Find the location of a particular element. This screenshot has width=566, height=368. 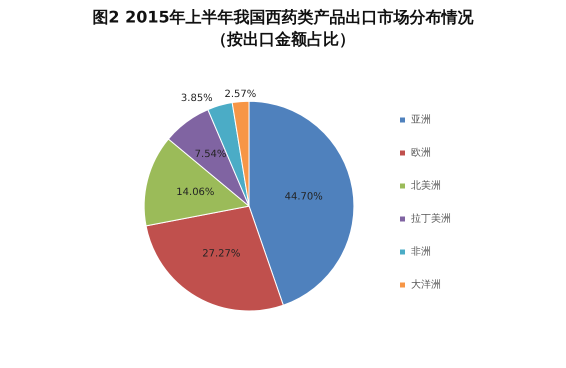

legend-label: 拉丁美洲 is located at coordinates (431, 218).